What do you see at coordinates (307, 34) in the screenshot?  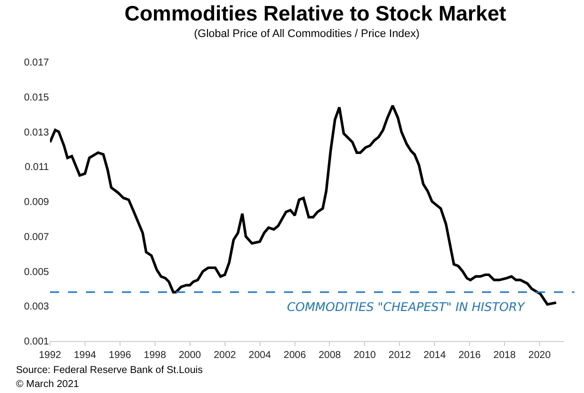 I see `chart-subtitle: (Global Price of All Commodities / Price Index)` at bounding box center [307, 34].